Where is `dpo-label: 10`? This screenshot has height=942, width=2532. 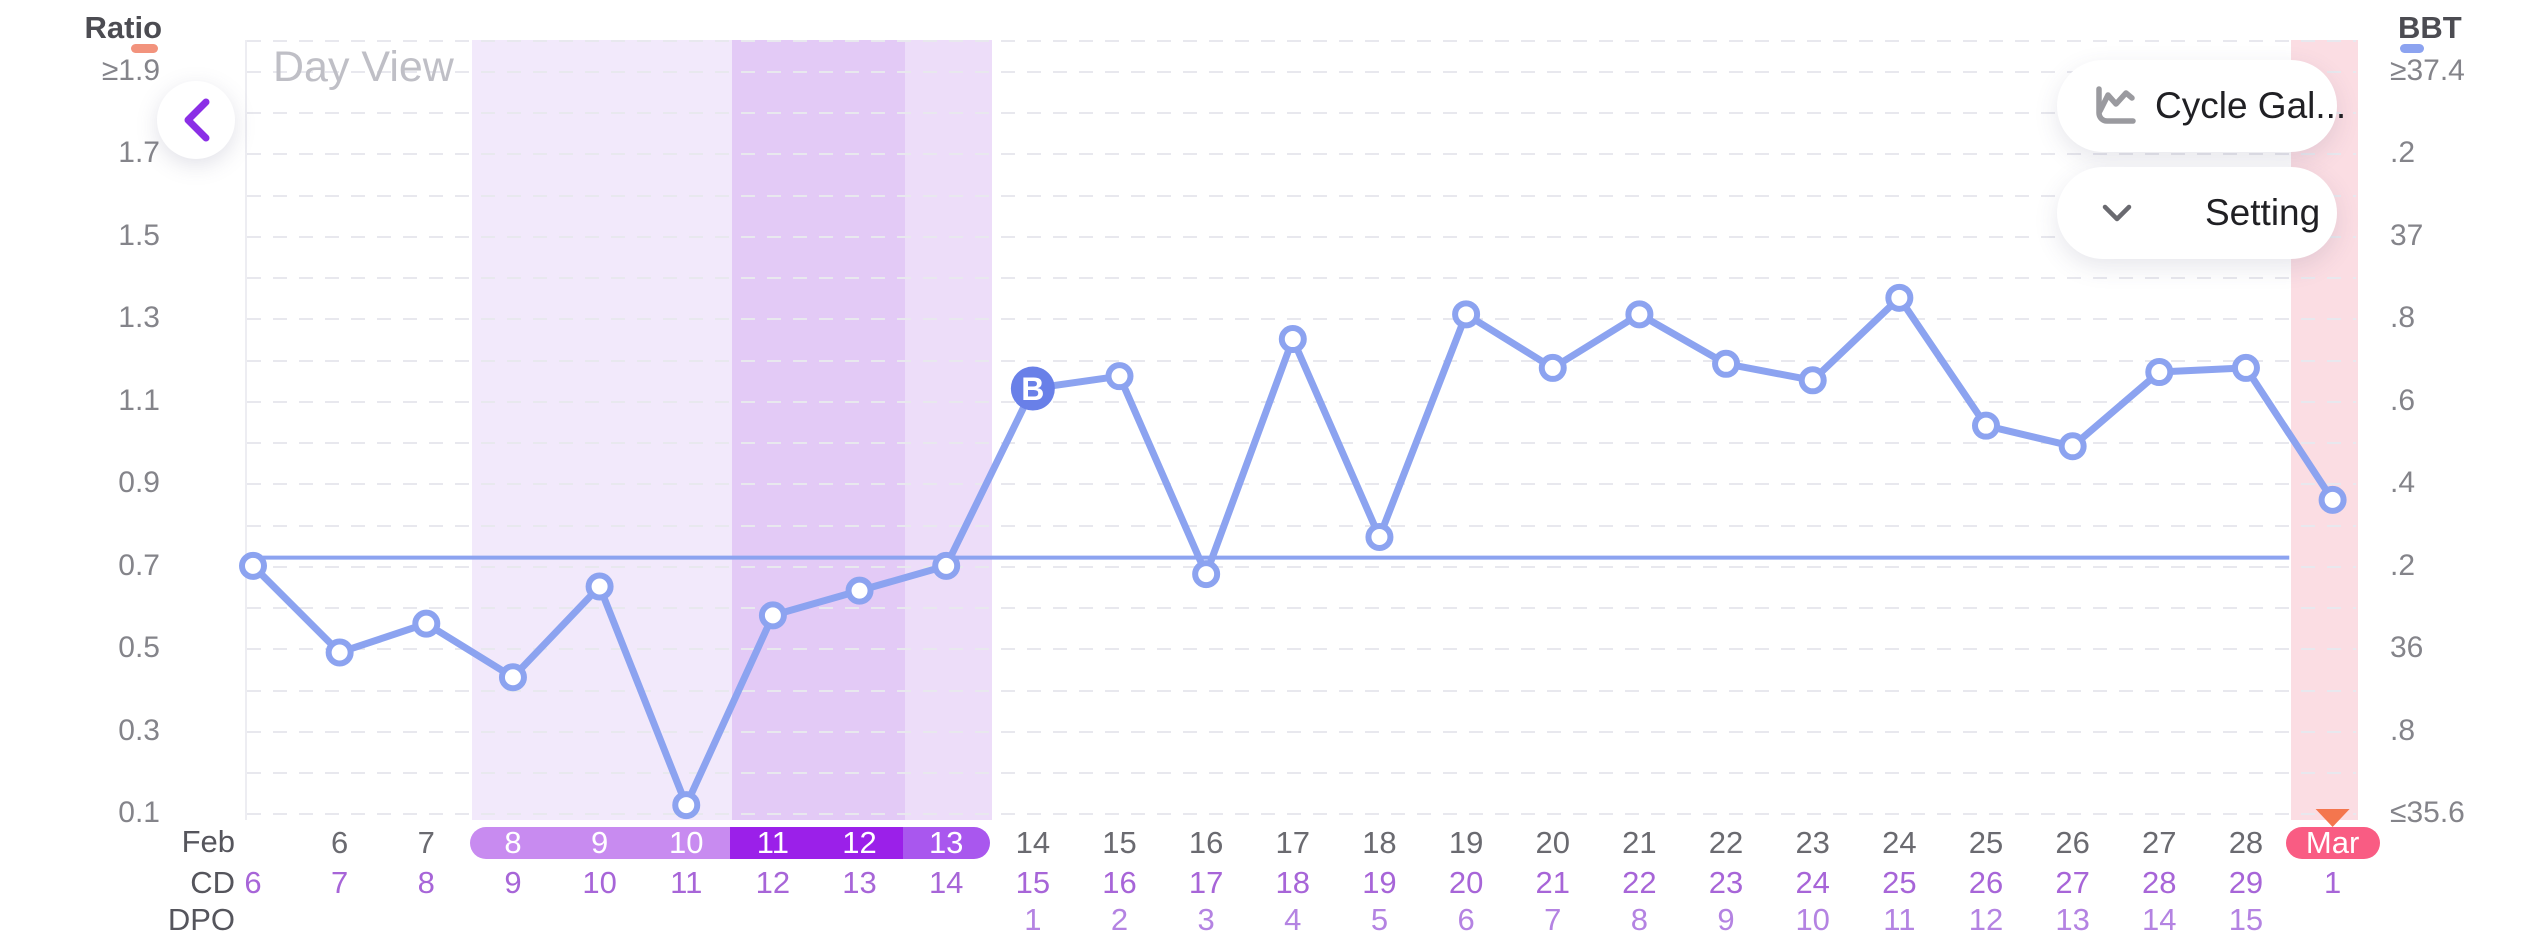
dpo-label: 10 is located at coordinates (1812, 919).